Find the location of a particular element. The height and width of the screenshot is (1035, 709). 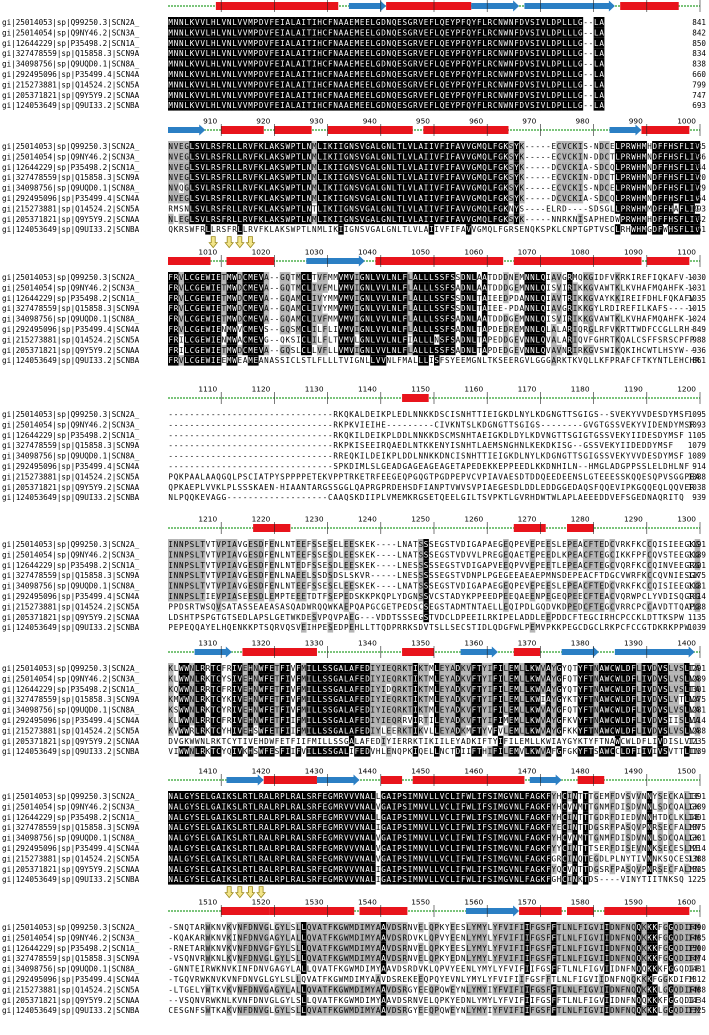

strand-arrow is located at coordinates (335, 261).